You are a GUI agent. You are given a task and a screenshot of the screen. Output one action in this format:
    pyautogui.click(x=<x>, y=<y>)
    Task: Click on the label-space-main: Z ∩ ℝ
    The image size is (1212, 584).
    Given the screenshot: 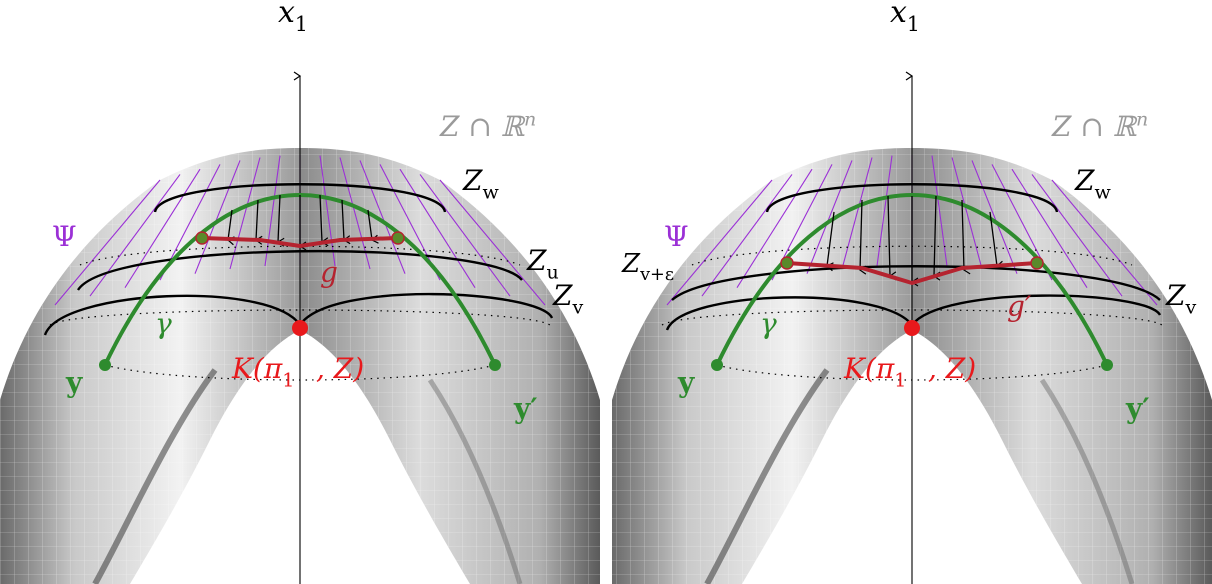 What is the action you would take?
    pyautogui.click(x=1094, y=126)
    